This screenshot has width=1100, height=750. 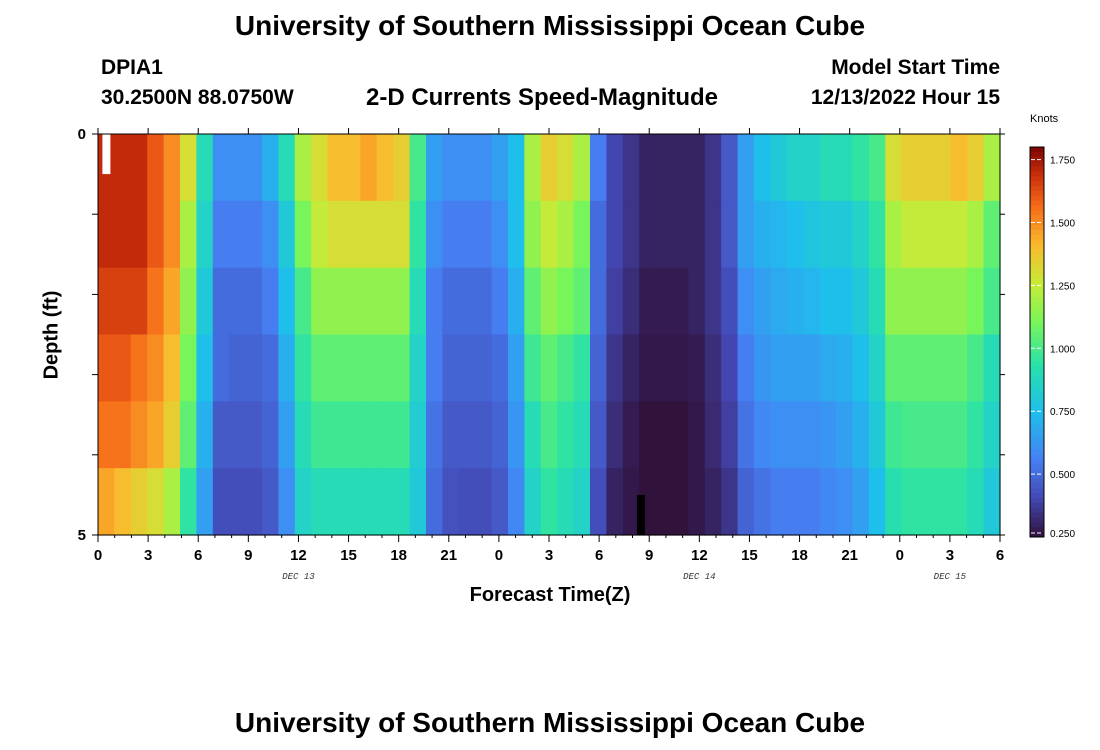 I want to click on station-coordinates: 30.2500N 88.0750W, so click(x=197, y=97).